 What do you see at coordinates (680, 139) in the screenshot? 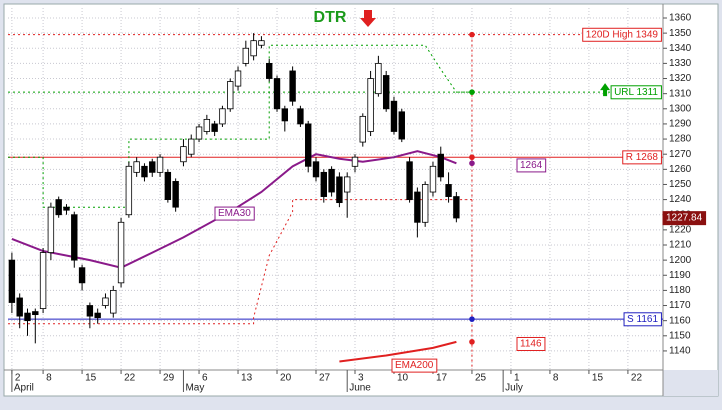
I see `y-tick-label: 1280` at bounding box center [680, 139].